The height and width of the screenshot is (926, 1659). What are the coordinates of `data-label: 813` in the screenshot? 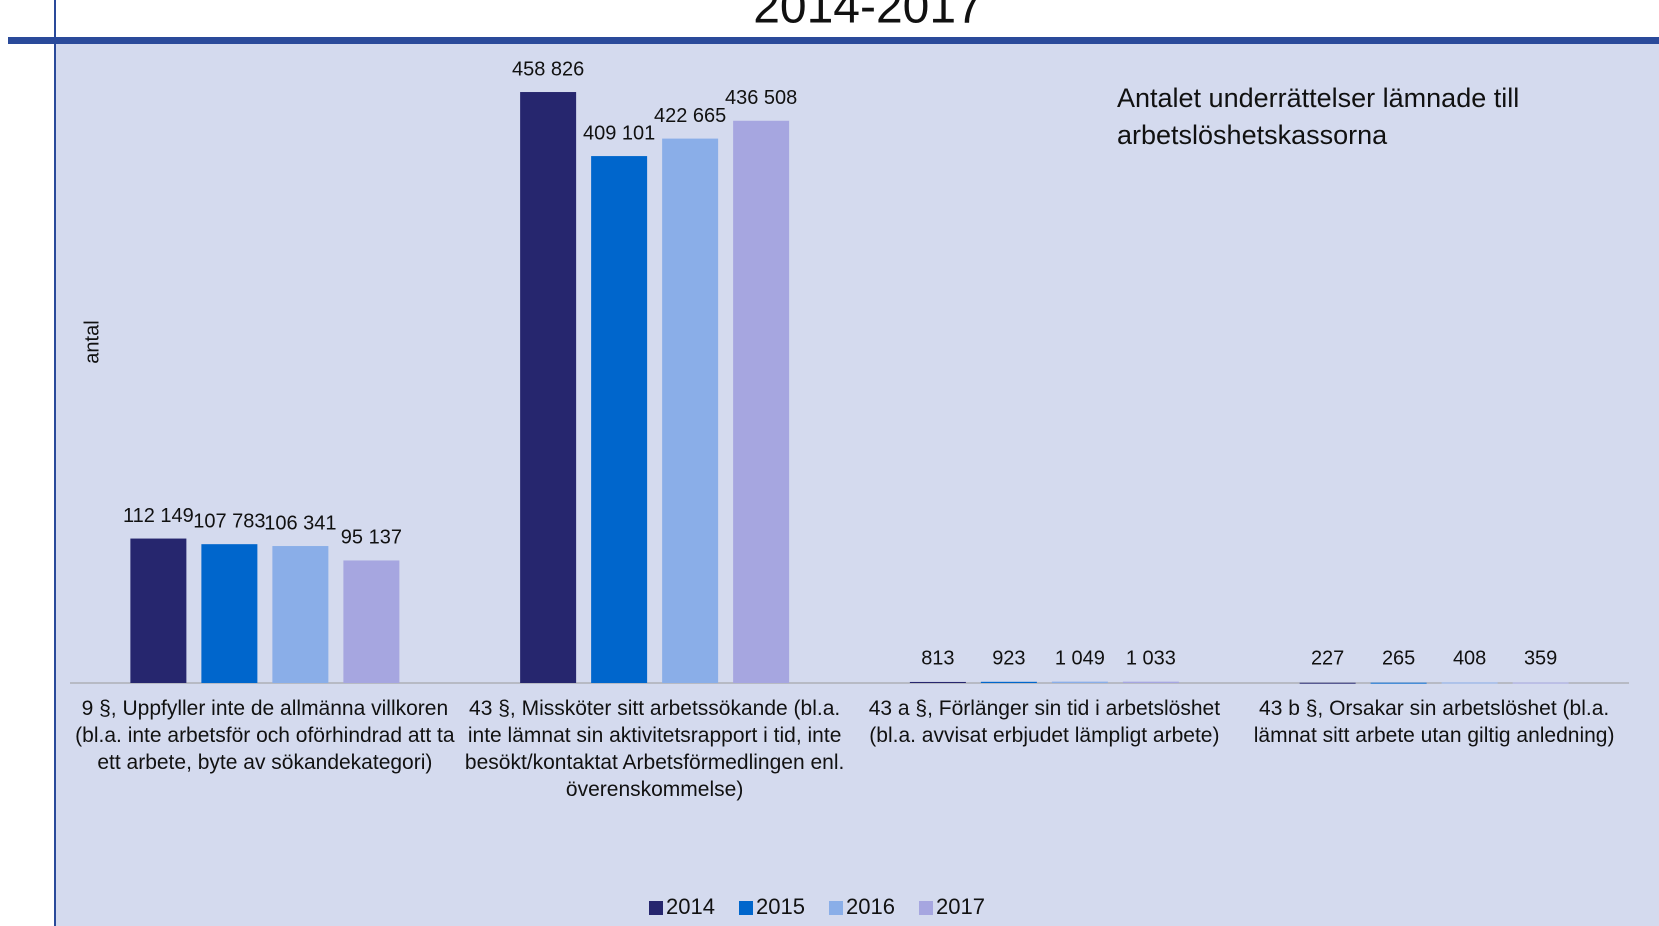 It's located at (937, 658).